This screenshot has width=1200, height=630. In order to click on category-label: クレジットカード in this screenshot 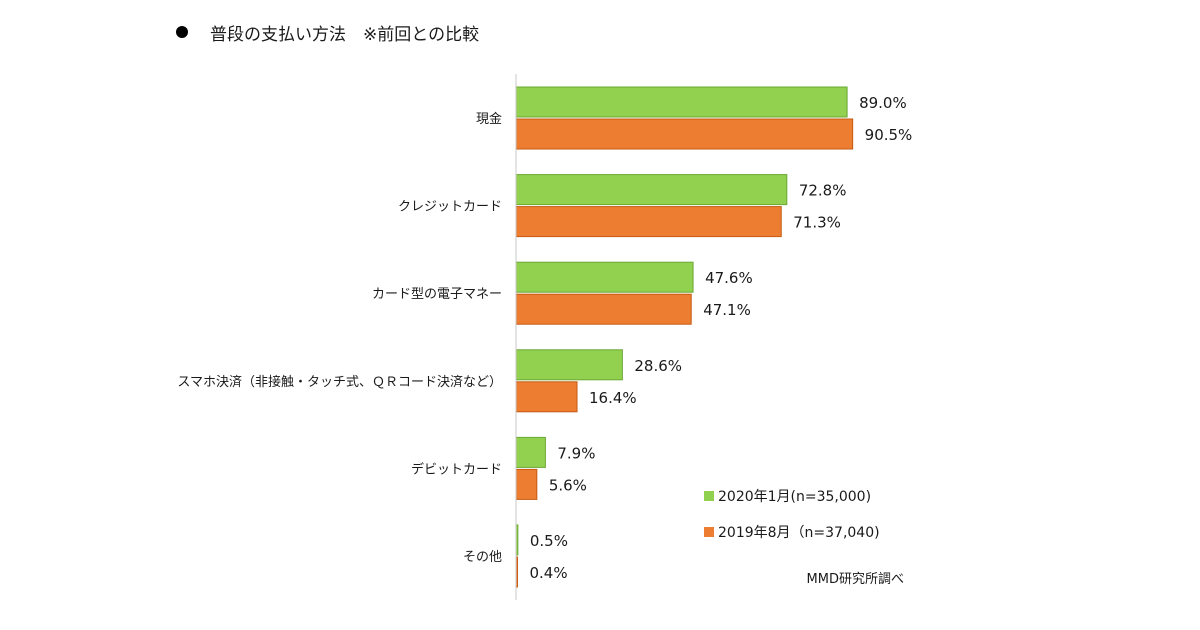, I will do `click(450, 207)`.